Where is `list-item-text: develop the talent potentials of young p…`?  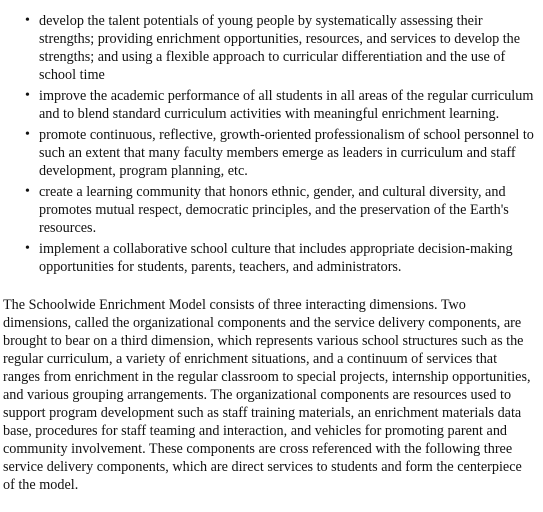
list-item-text: develop the talent potentials of young p… is located at coordinates (280, 48).